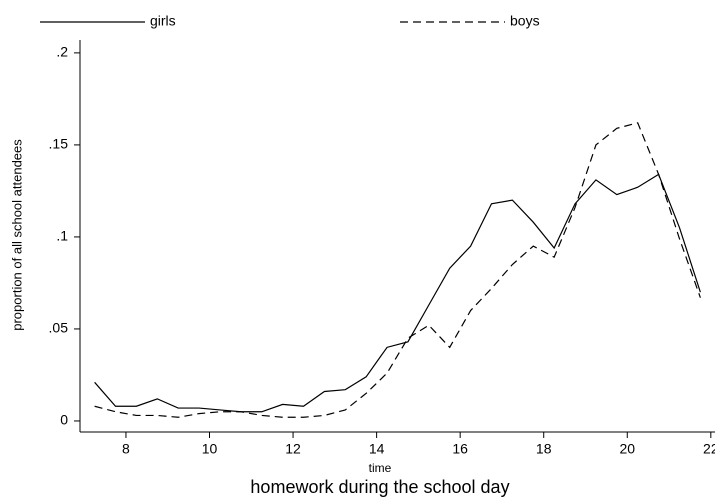  Describe the element at coordinates (59, 144) in the screenshot. I see `y-tick-label: .15` at that location.